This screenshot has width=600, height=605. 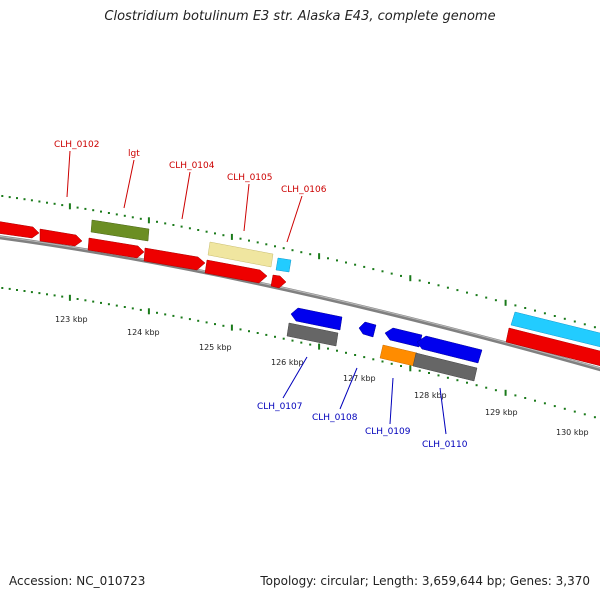 What do you see at coordinates (279, 407) in the screenshot?
I see `gene-label-CLH_0107: CLH_0107` at bounding box center [279, 407].